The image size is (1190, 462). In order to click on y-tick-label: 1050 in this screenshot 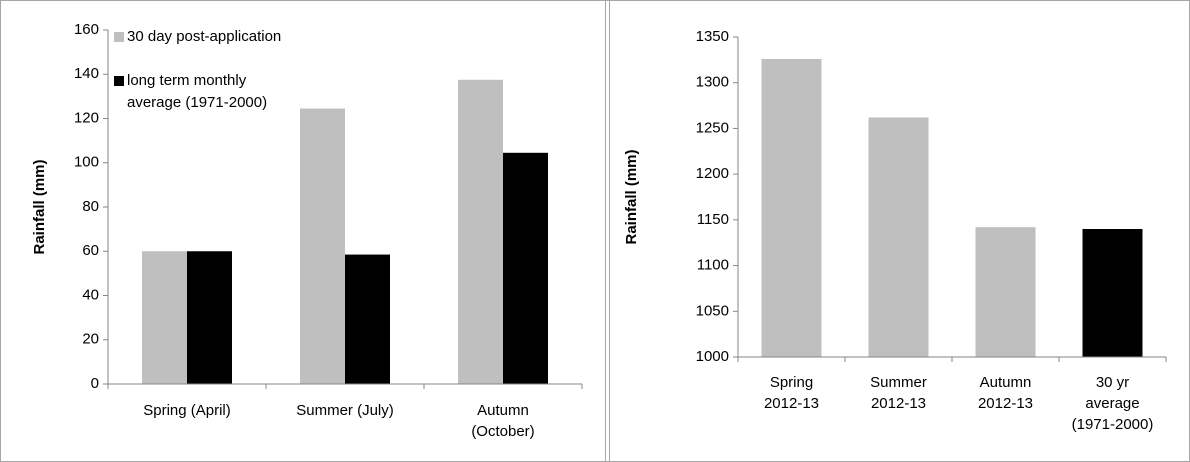, I will do `click(712, 310)`.